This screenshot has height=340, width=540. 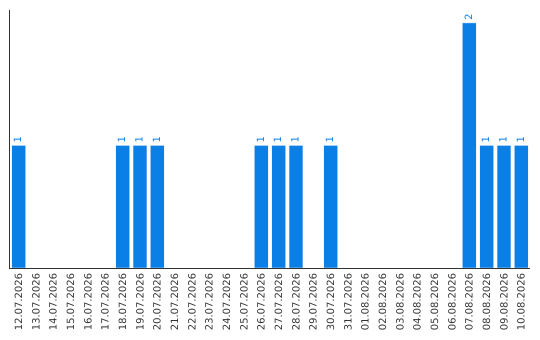 What do you see at coordinates (452, 301) in the screenshot?
I see `x-tick-label: 06.08.2026` at bounding box center [452, 301].